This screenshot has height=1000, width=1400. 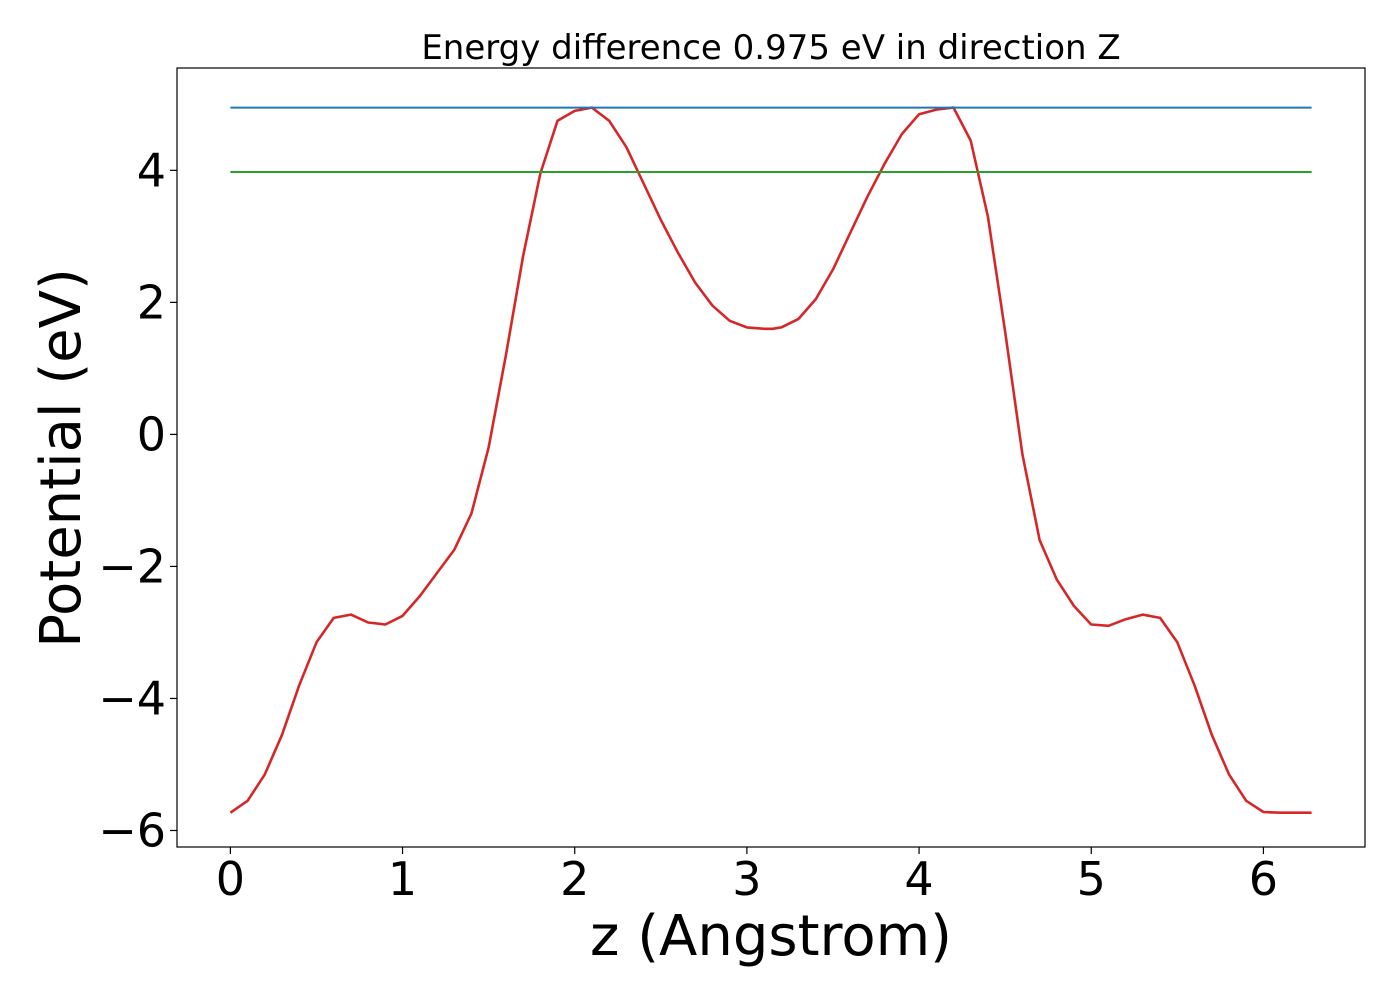 What do you see at coordinates (132, 698) in the screenshot?
I see `y-tick-label: −4` at bounding box center [132, 698].